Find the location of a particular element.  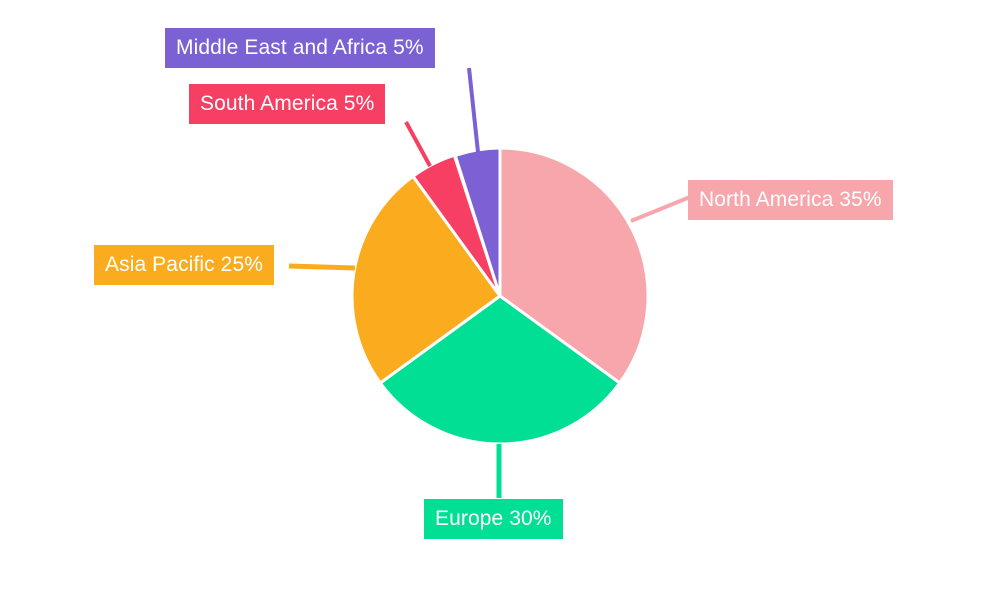

pie-label-middle-east-africa: Middle East and Africa 5% is located at coordinates (300, 48).